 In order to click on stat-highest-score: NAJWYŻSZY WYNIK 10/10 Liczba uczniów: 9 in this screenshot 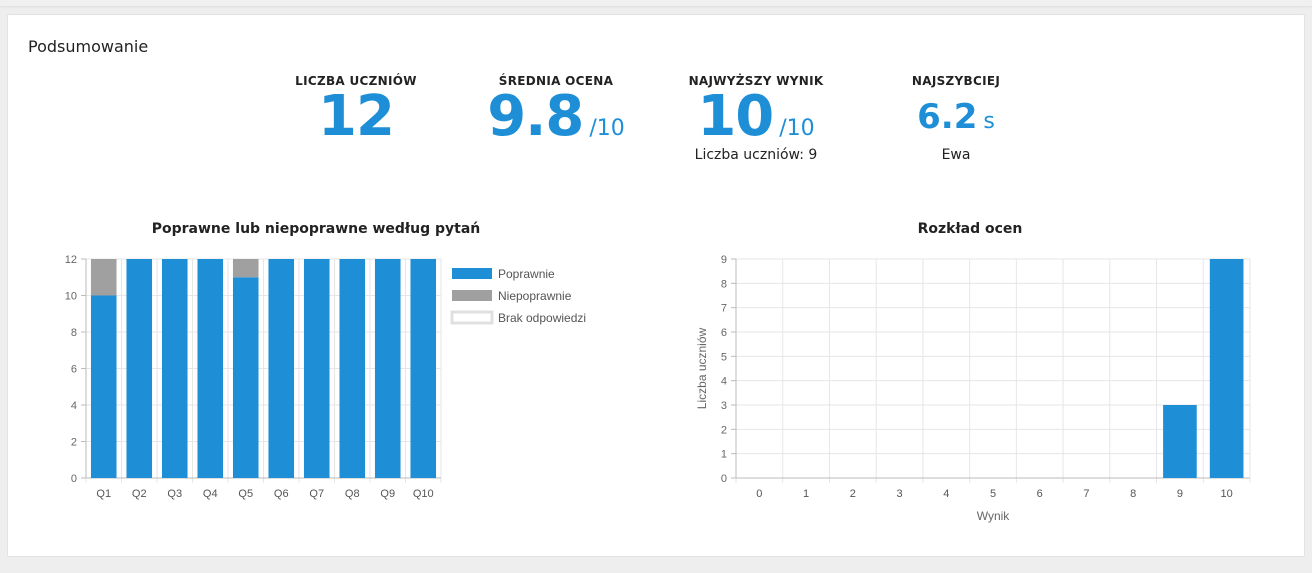, I will do `click(756, 118)`.